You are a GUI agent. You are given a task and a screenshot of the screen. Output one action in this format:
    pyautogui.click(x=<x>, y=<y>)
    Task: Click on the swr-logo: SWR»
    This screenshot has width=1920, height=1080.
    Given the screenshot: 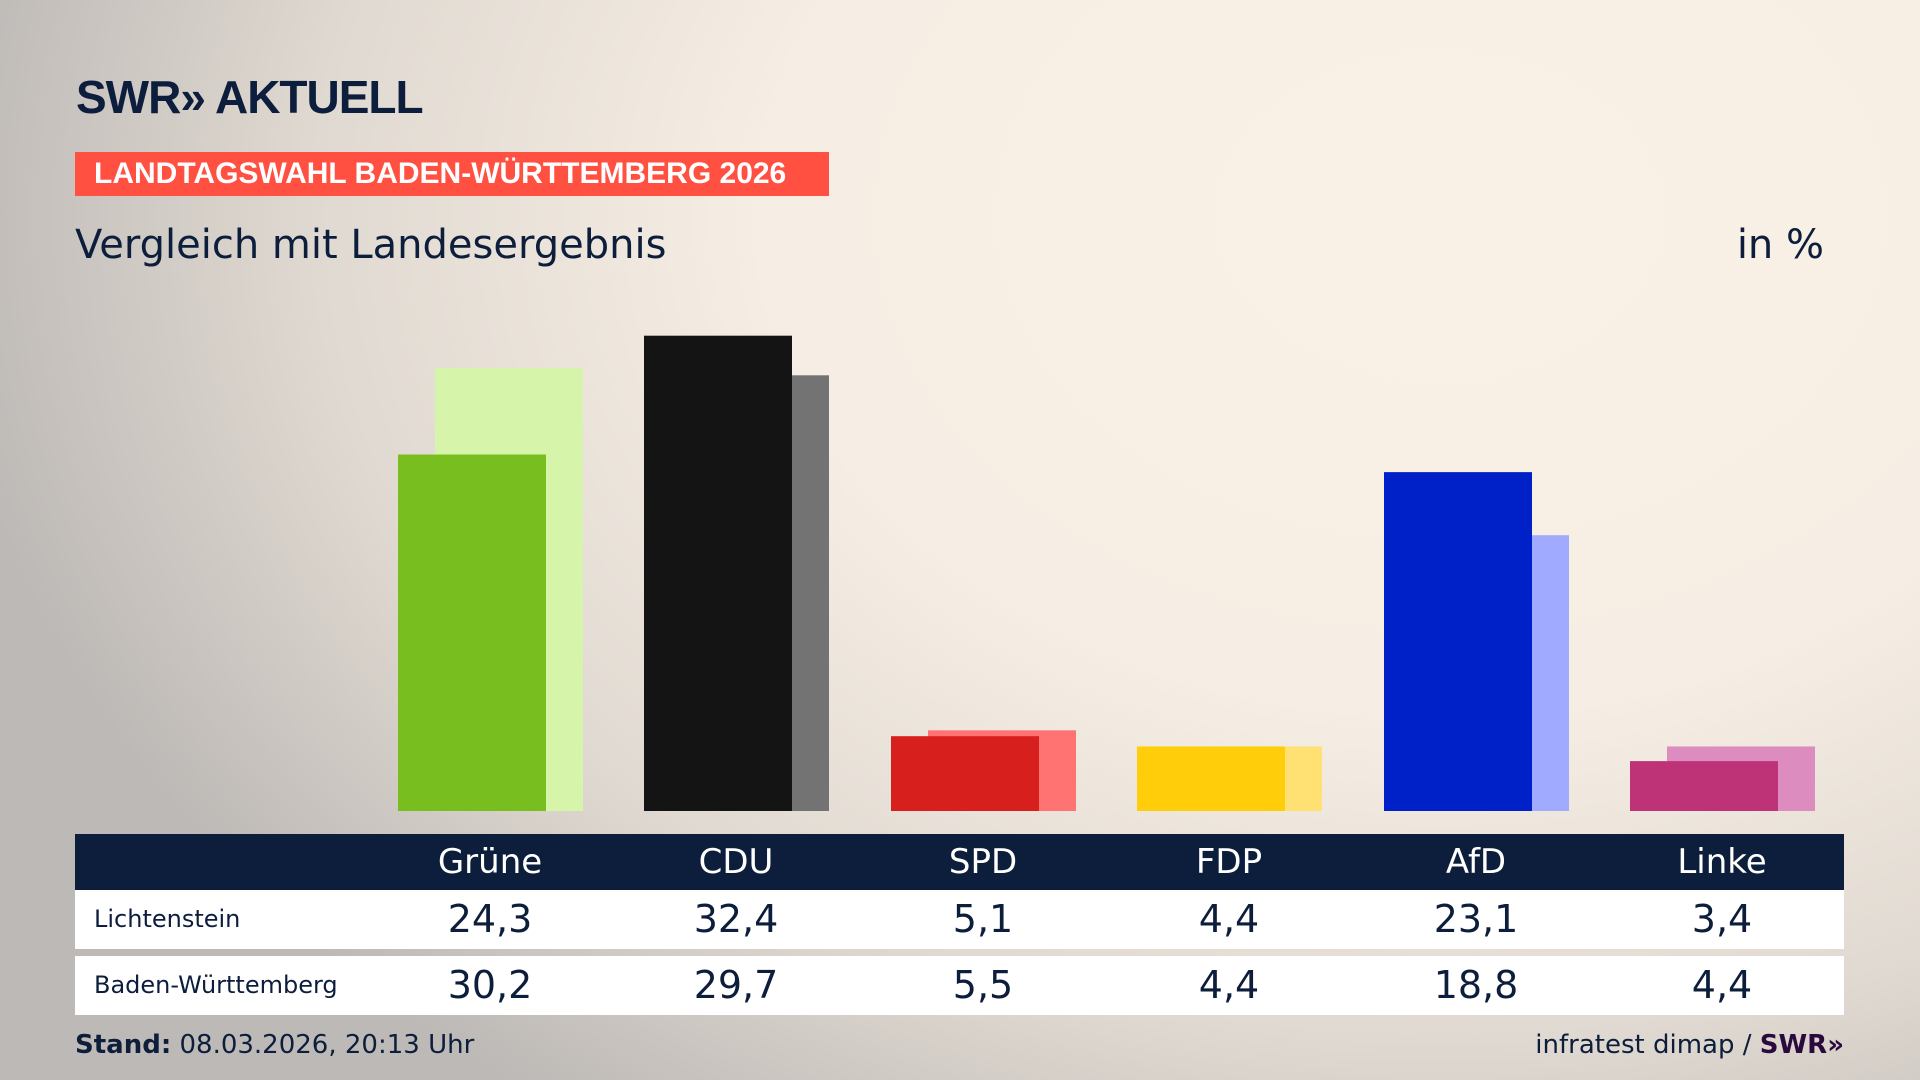 What is the action you would take?
    pyautogui.click(x=1801, y=1045)
    